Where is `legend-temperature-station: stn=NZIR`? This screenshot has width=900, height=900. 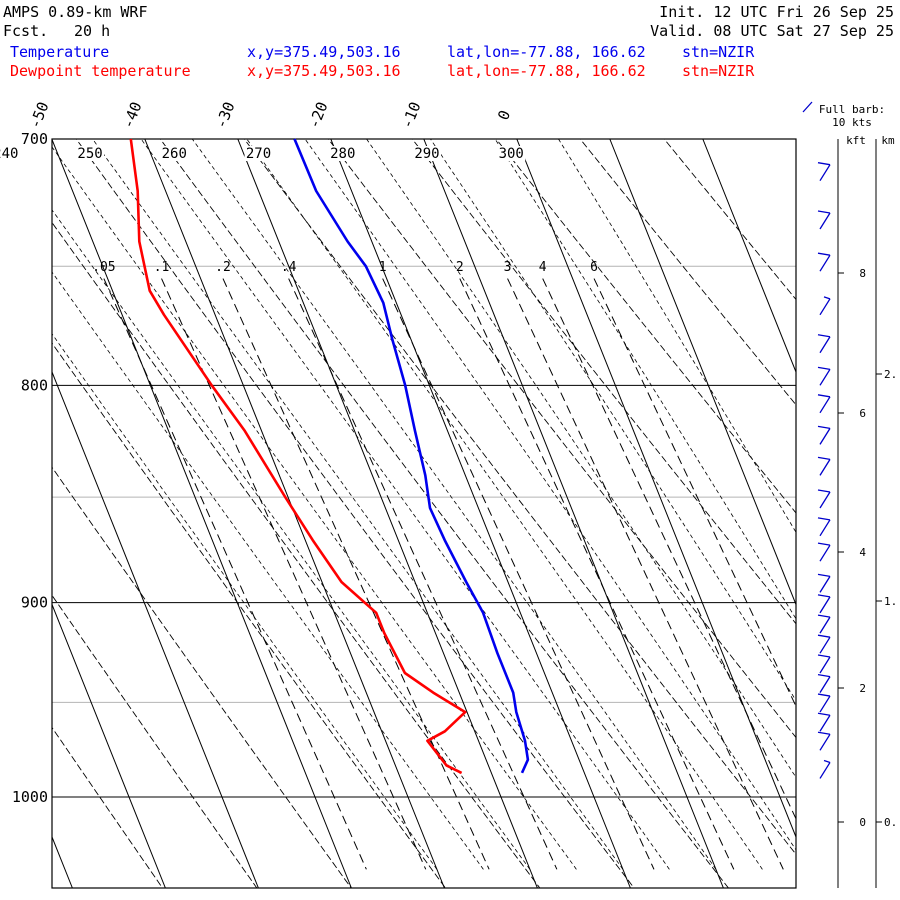
legend-temperature-station: stn=NZIR is located at coordinates (718, 52).